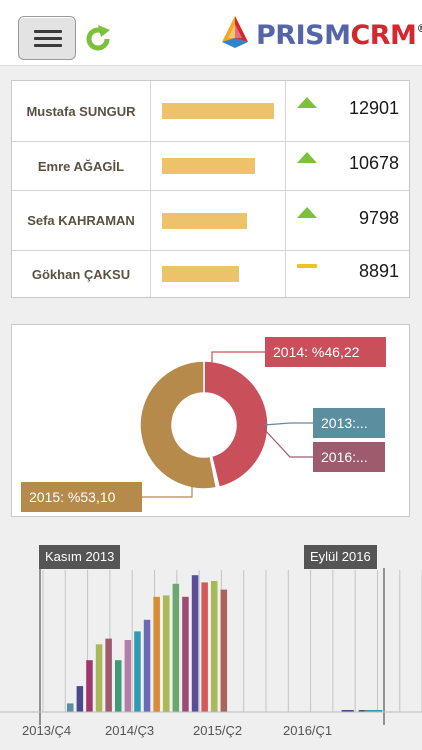 The image size is (422, 750). Describe the element at coordinates (81, 274) in the screenshot. I see `salesperson-name: Gökhan ÇAKSU` at that location.